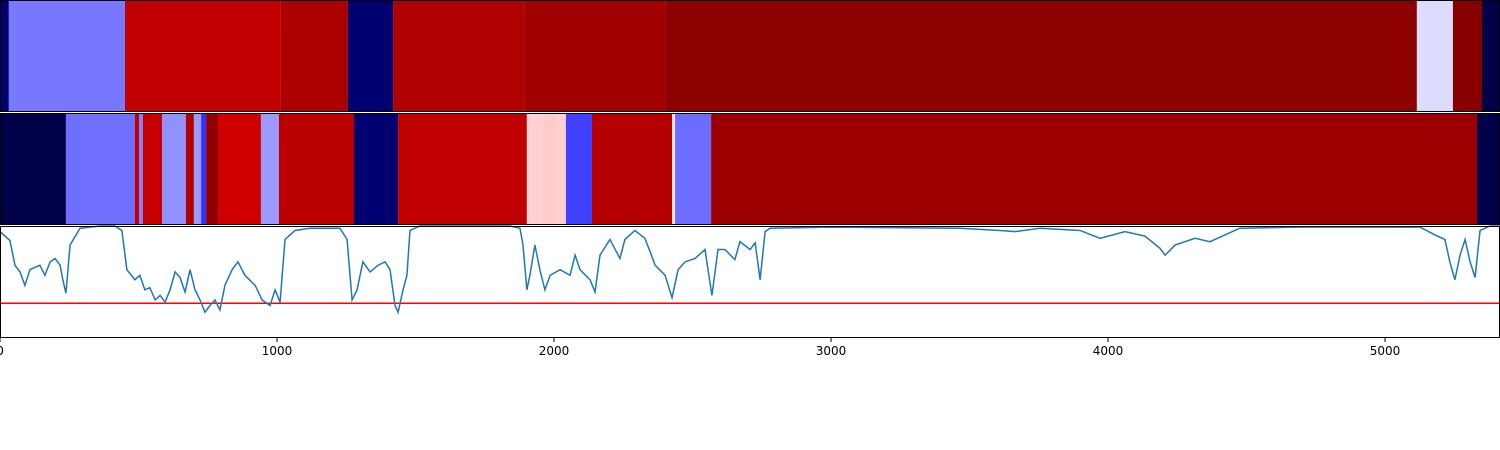  What do you see at coordinates (1385, 351) in the screenshot?
I see `x-tick-label: 5000` at bounding box center [1385, 351].